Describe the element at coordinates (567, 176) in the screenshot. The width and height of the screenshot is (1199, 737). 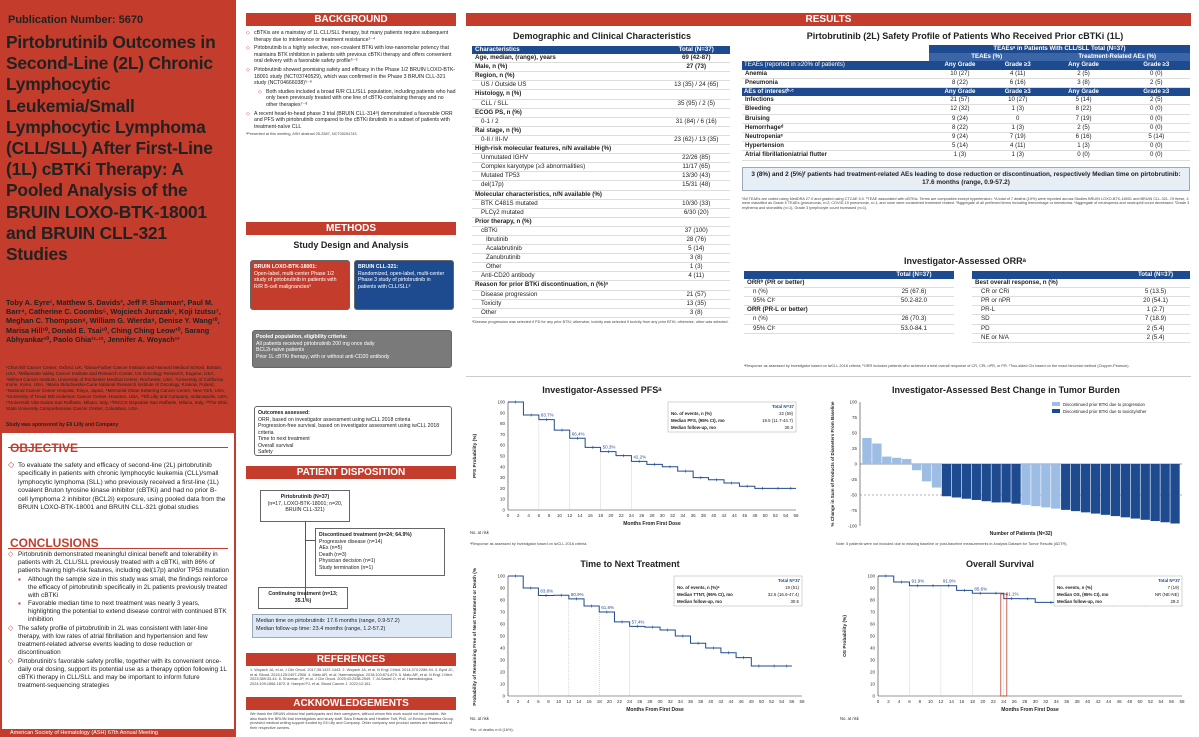
I see `row-label: Mutated TP53` at that location.